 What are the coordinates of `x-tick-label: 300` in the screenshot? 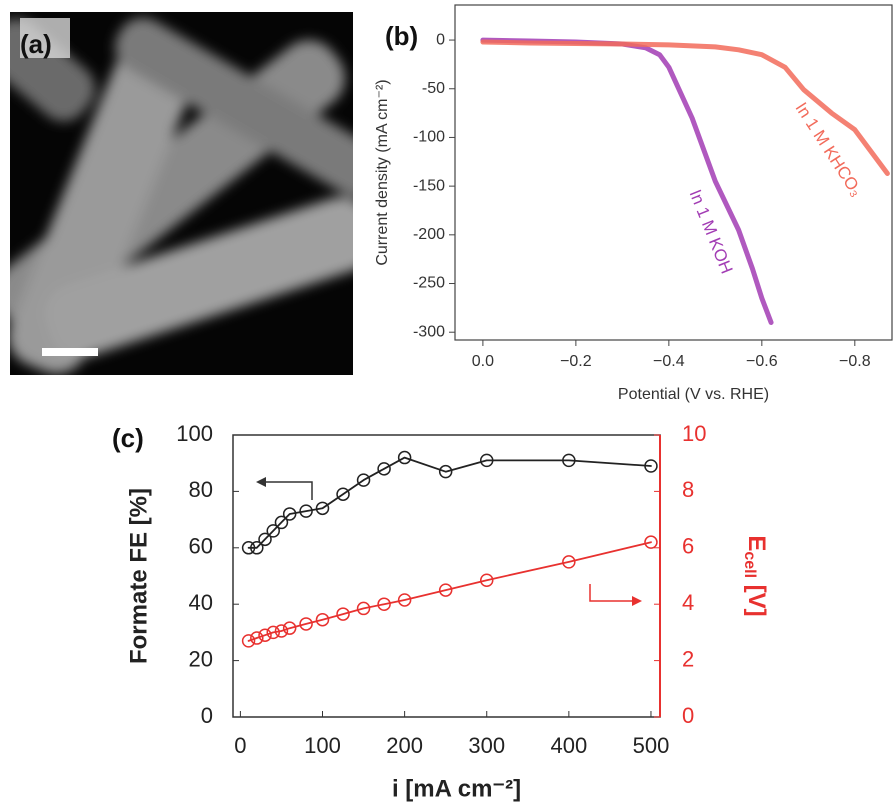 It's located at (486, 745).